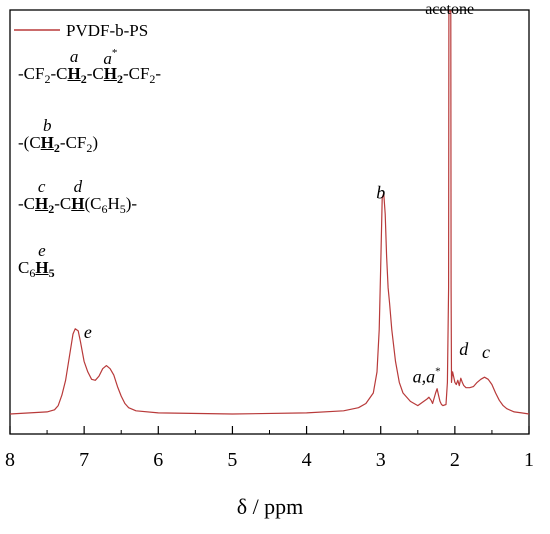  Describe the element at coordinates (307, 460) in the screenshot. I see `x-tick-label: 4` at that location.